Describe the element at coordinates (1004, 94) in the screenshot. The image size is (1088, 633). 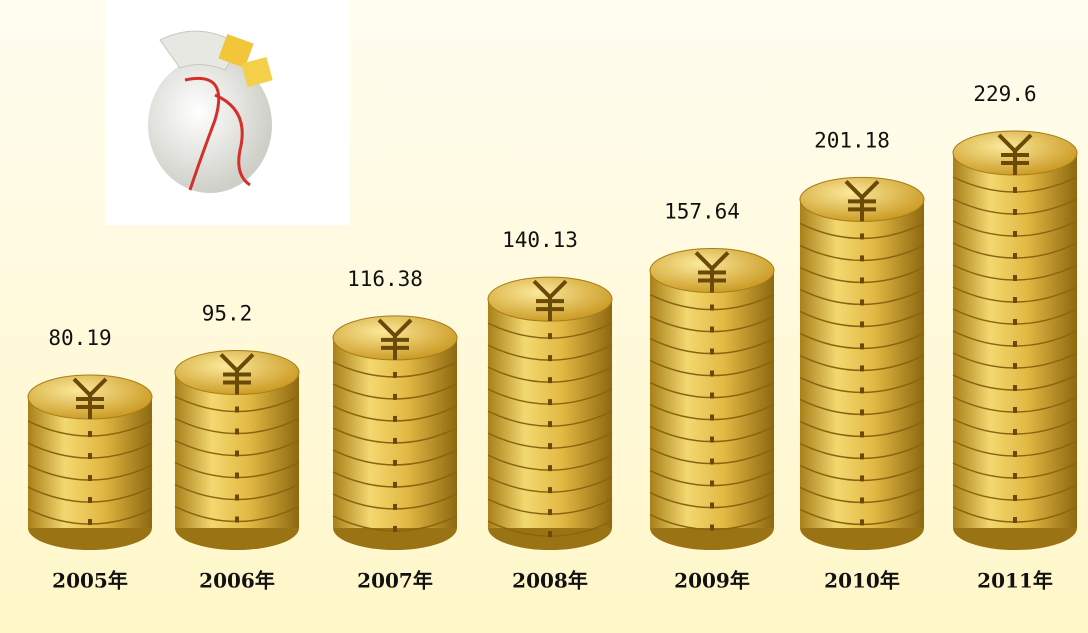
I see `value-label: 229.6` at that location.